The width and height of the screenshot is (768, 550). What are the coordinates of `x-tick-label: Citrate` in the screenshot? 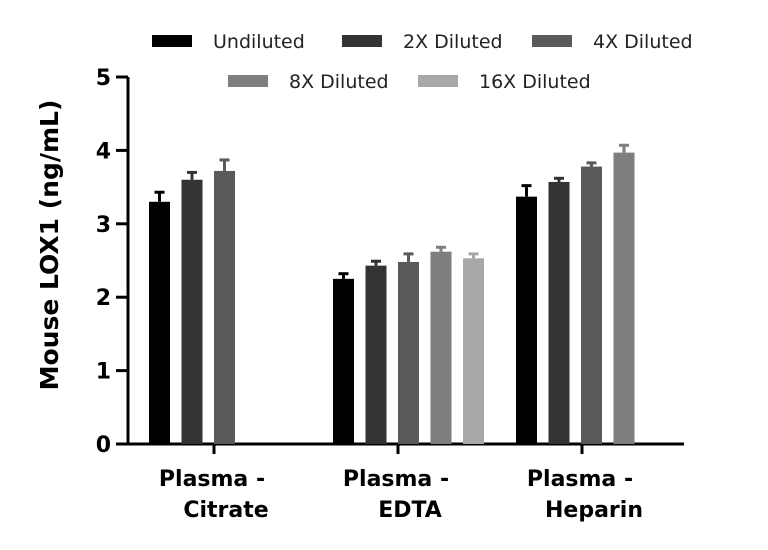 It's located at (225, 510).